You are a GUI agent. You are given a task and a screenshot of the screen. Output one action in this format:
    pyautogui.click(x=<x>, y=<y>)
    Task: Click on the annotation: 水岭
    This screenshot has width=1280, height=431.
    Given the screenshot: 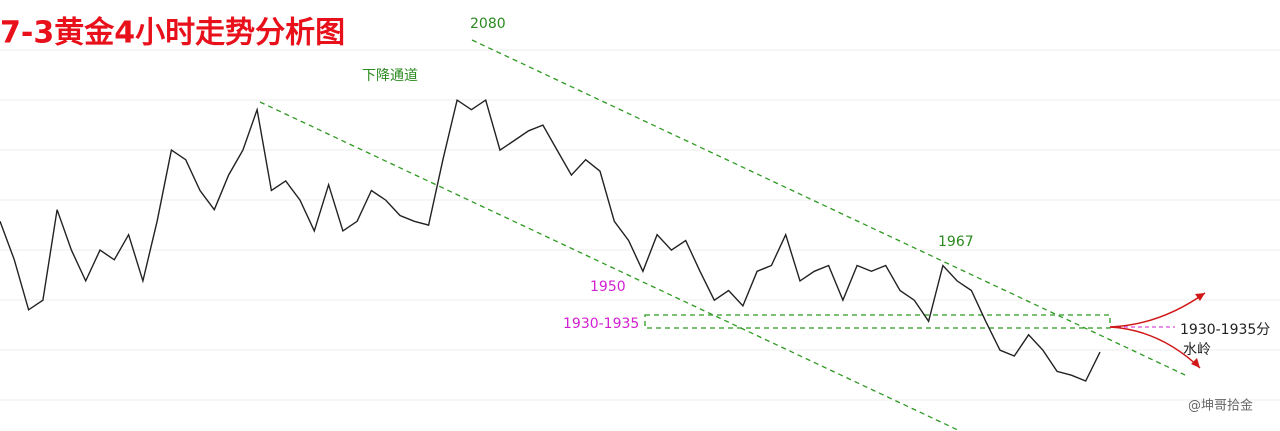 What is the action you would take?
    pyautogui.click(x=1197, y=350)
    